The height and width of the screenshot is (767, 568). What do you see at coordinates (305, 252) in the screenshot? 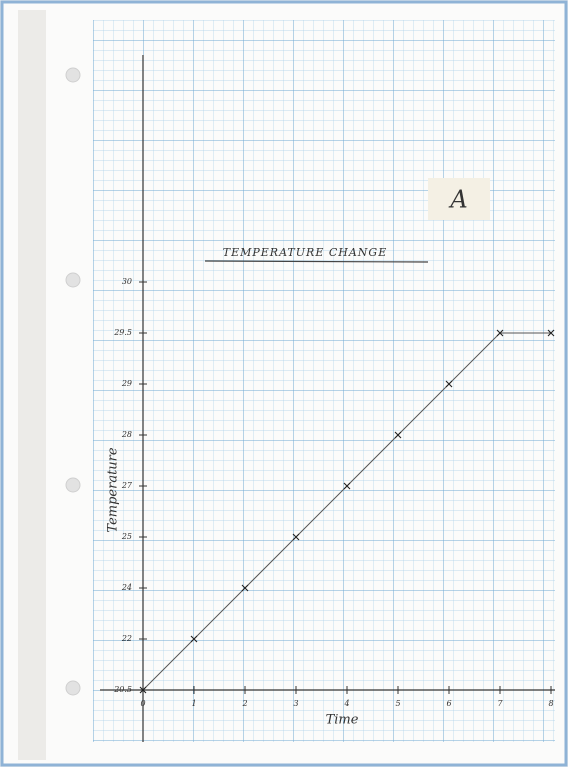
I see `chart-title: TEMPERATURE CHANGE` at bounding box center [305, 252].